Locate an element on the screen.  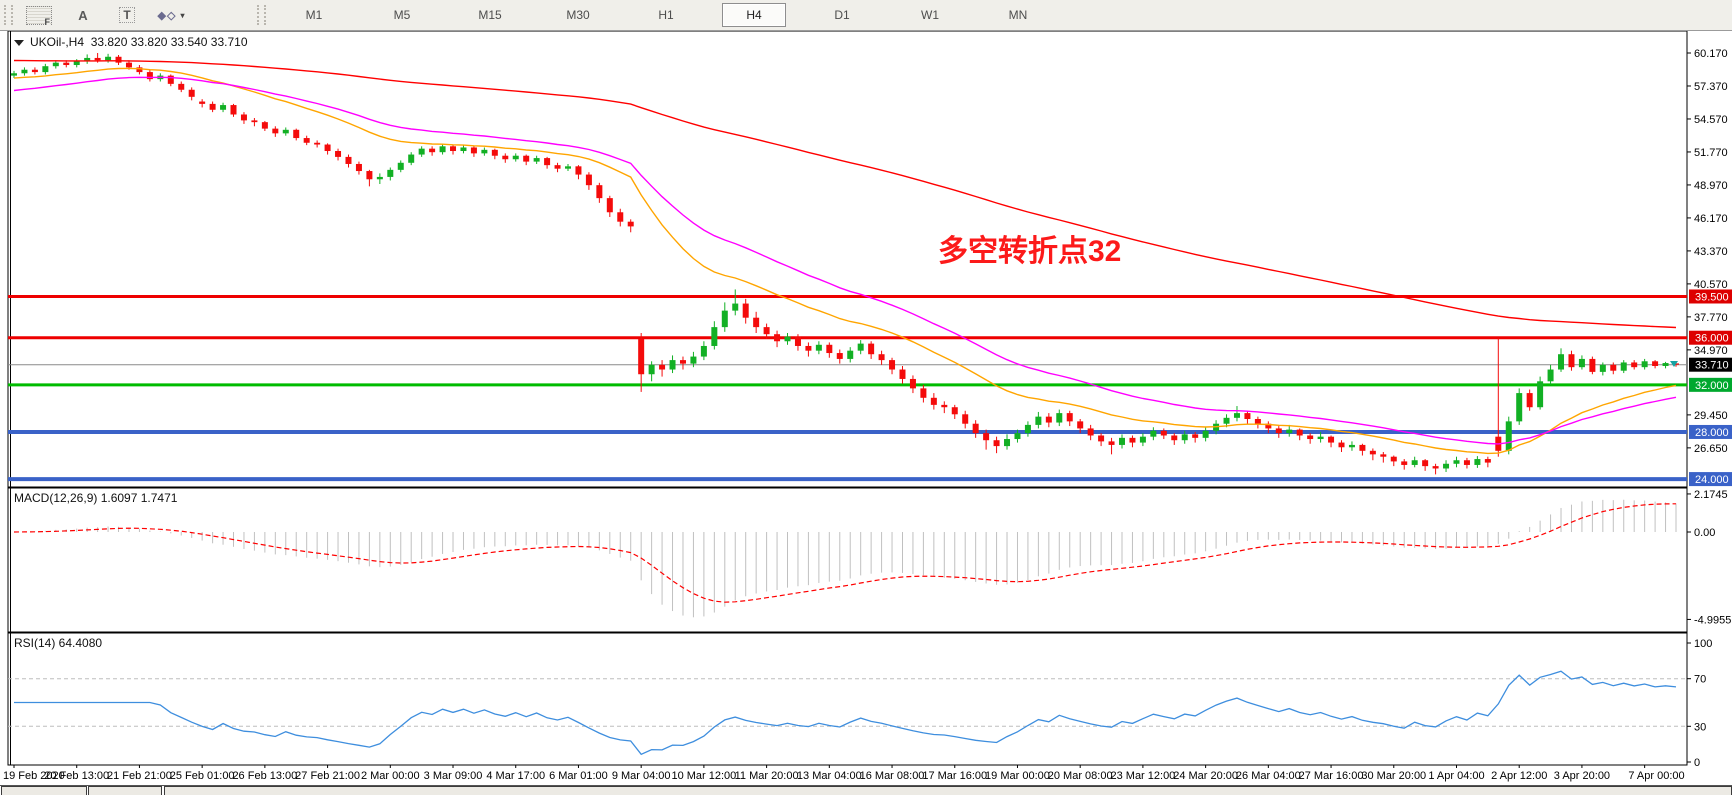
timeframe-button-w1: W1 is located at coordinates (930, 15).